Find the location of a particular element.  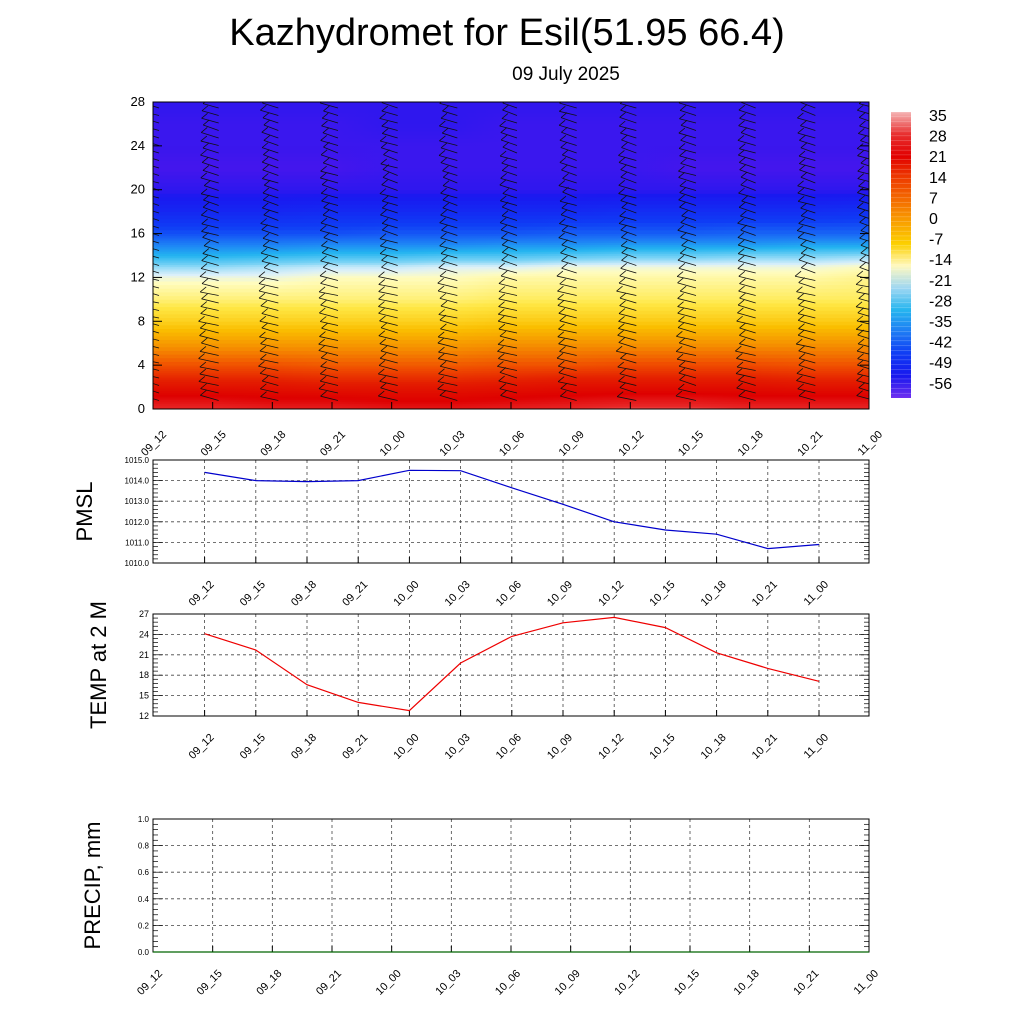

y-tick-label: 0.6 is located at coordinates (144, 872).